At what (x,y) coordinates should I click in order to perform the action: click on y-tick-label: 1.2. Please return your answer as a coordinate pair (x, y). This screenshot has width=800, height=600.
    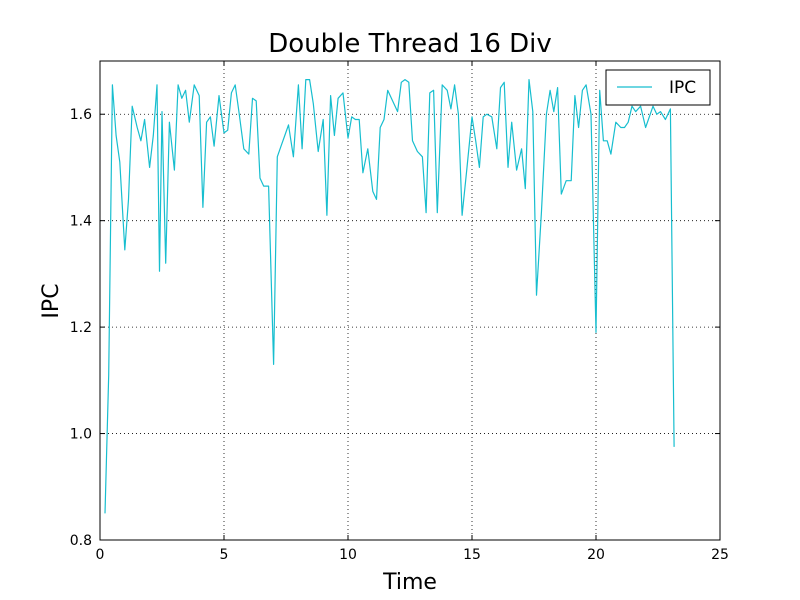
    Looking at the image, I should click on (81, 328).